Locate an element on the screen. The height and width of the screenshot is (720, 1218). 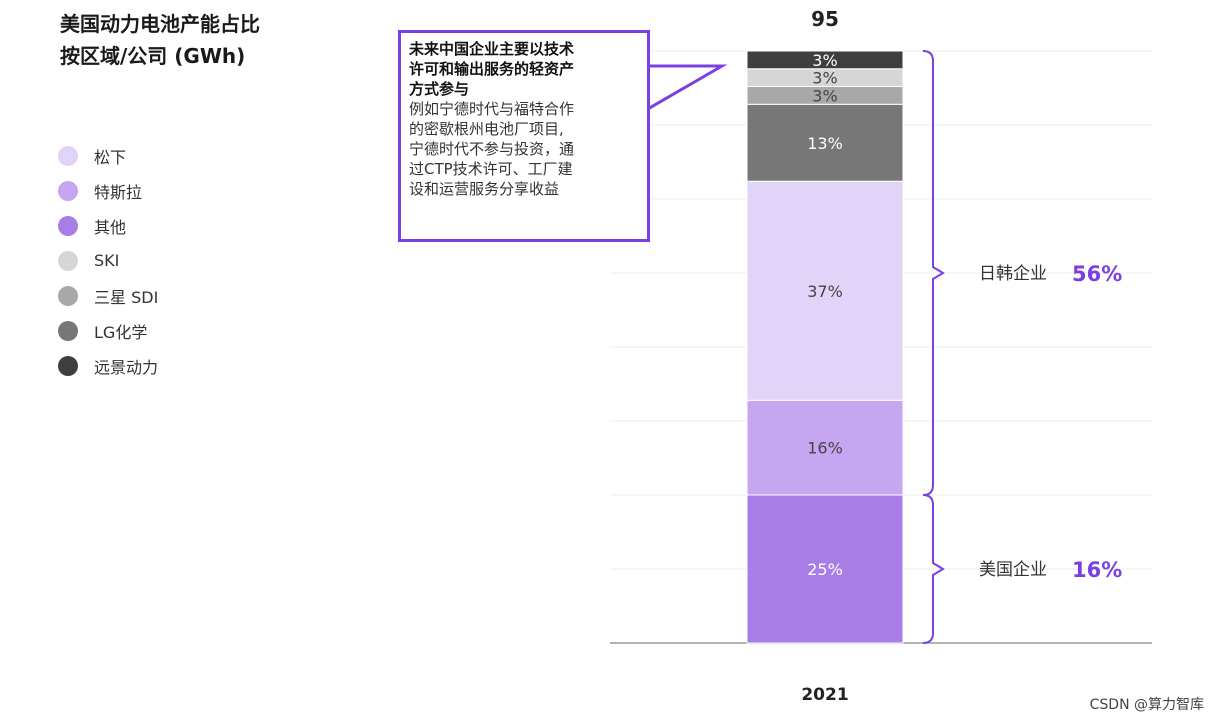
legend-item: 松下 is located at coordinates (108, 155).